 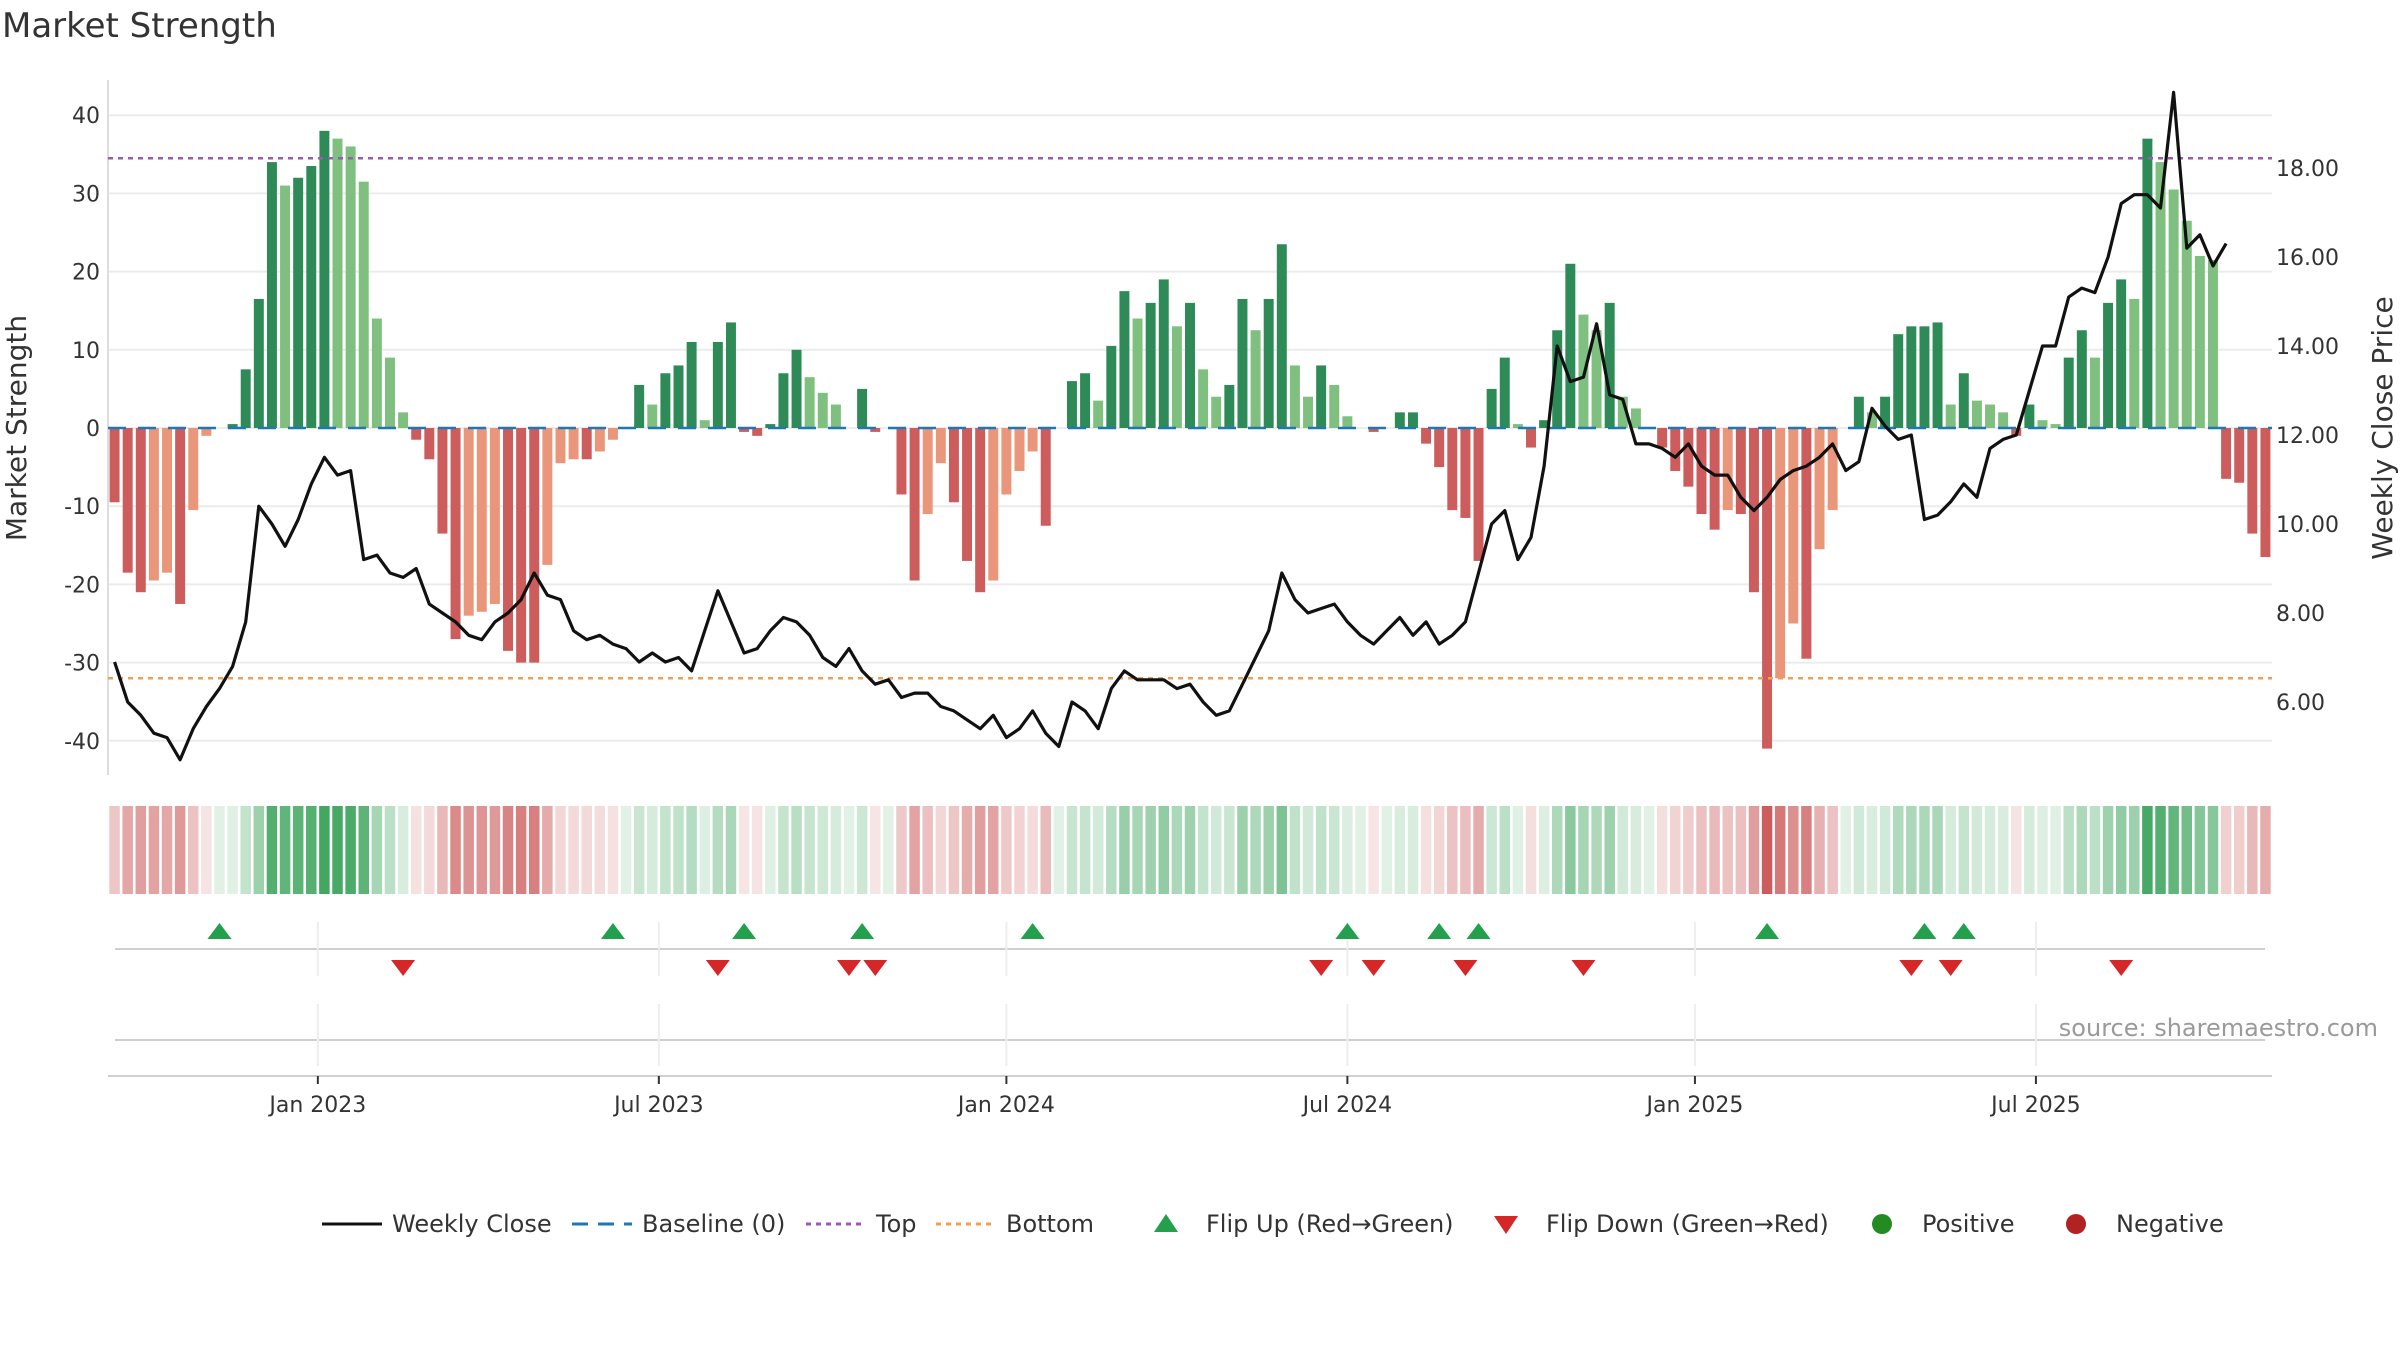 What do you see at coordinates (2307, 347) in the screenshot?
I see `y2-tick-label: 14.00` at bounding box center [2307, 347].